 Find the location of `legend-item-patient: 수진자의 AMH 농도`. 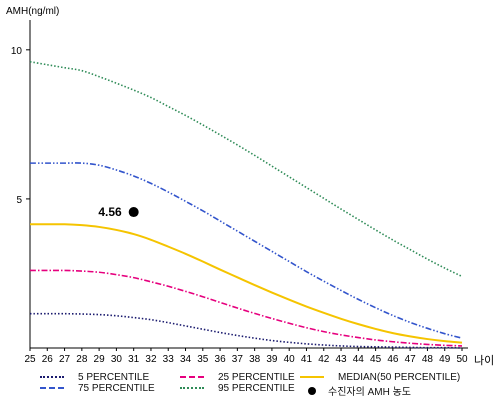

legend-item-patient: 수진자의 AMH 농도 is located at coordinates (355, 390).